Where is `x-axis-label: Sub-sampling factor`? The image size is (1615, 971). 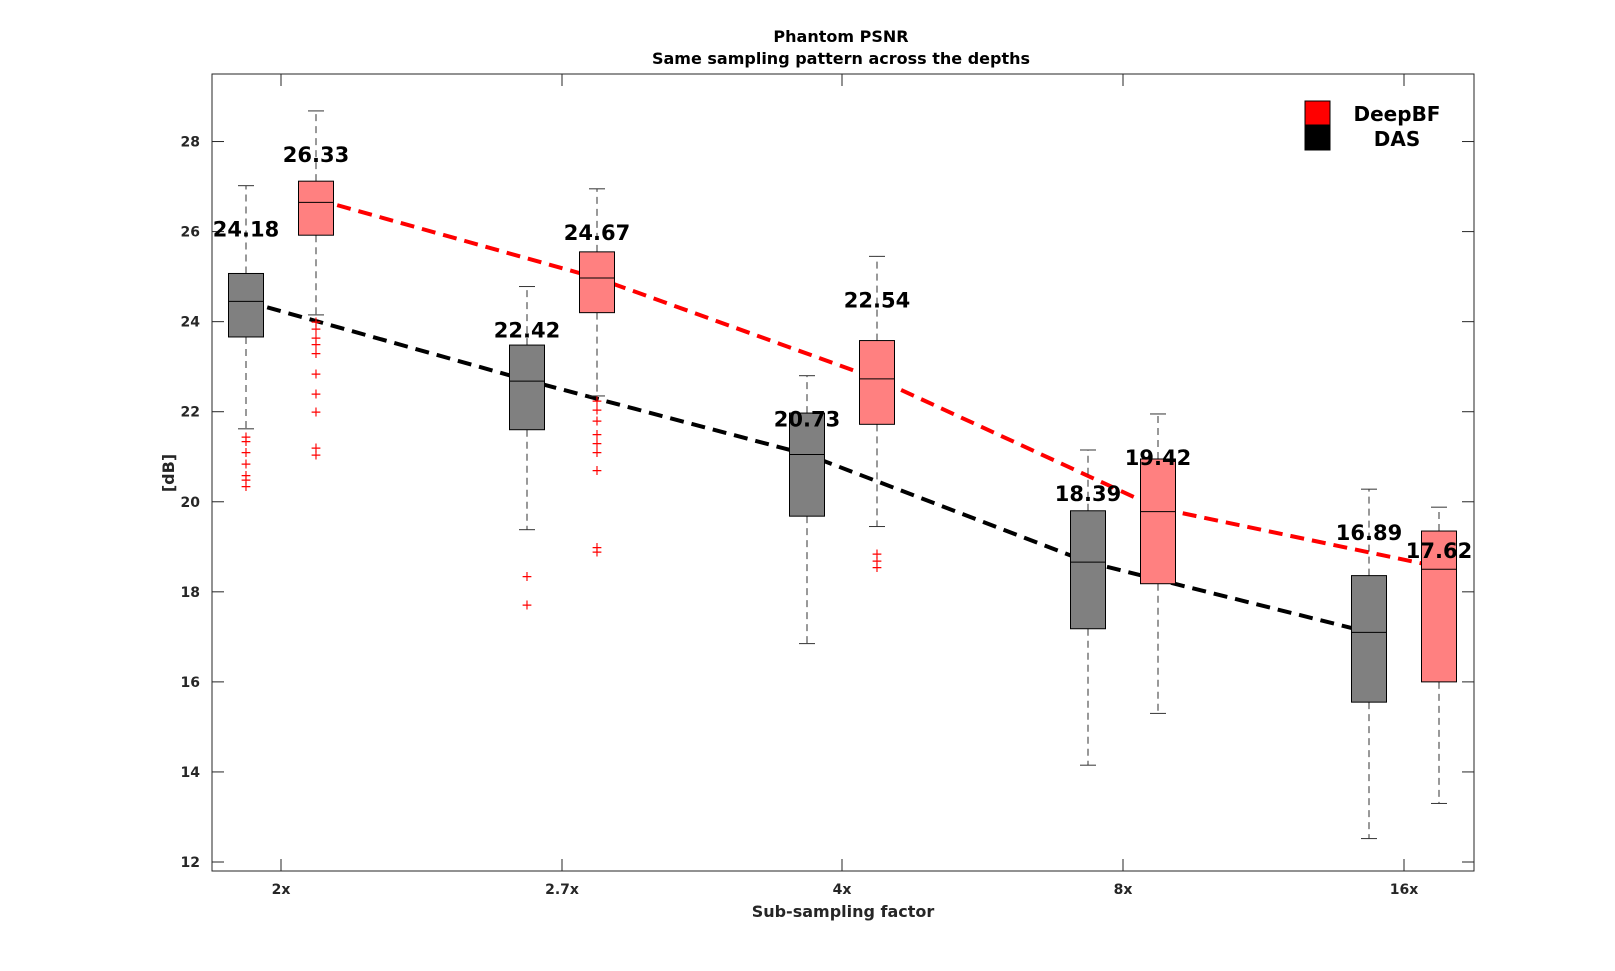
x-axis-label: Sub-sampling factor is located at coordinates (843, 911).